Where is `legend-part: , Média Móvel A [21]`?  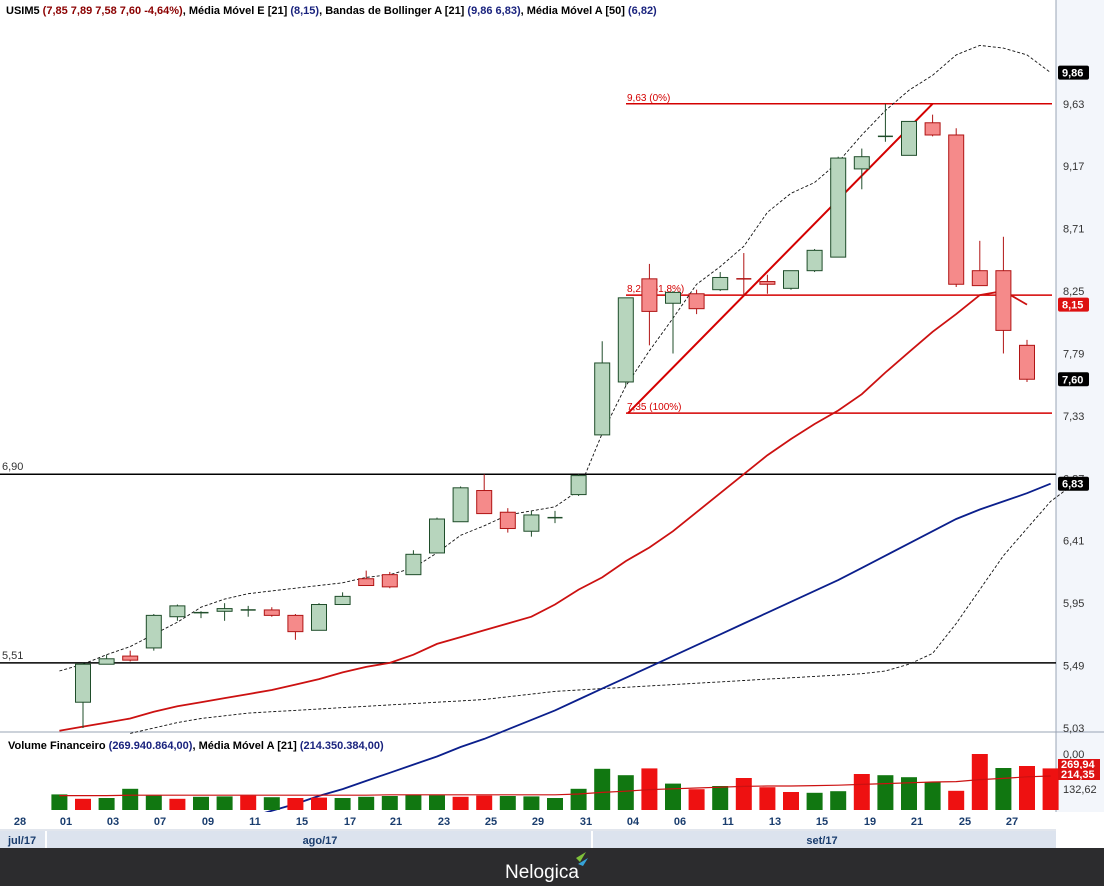 legend-part: , Média Móvel A [21] is located at coordinates (245, 746).